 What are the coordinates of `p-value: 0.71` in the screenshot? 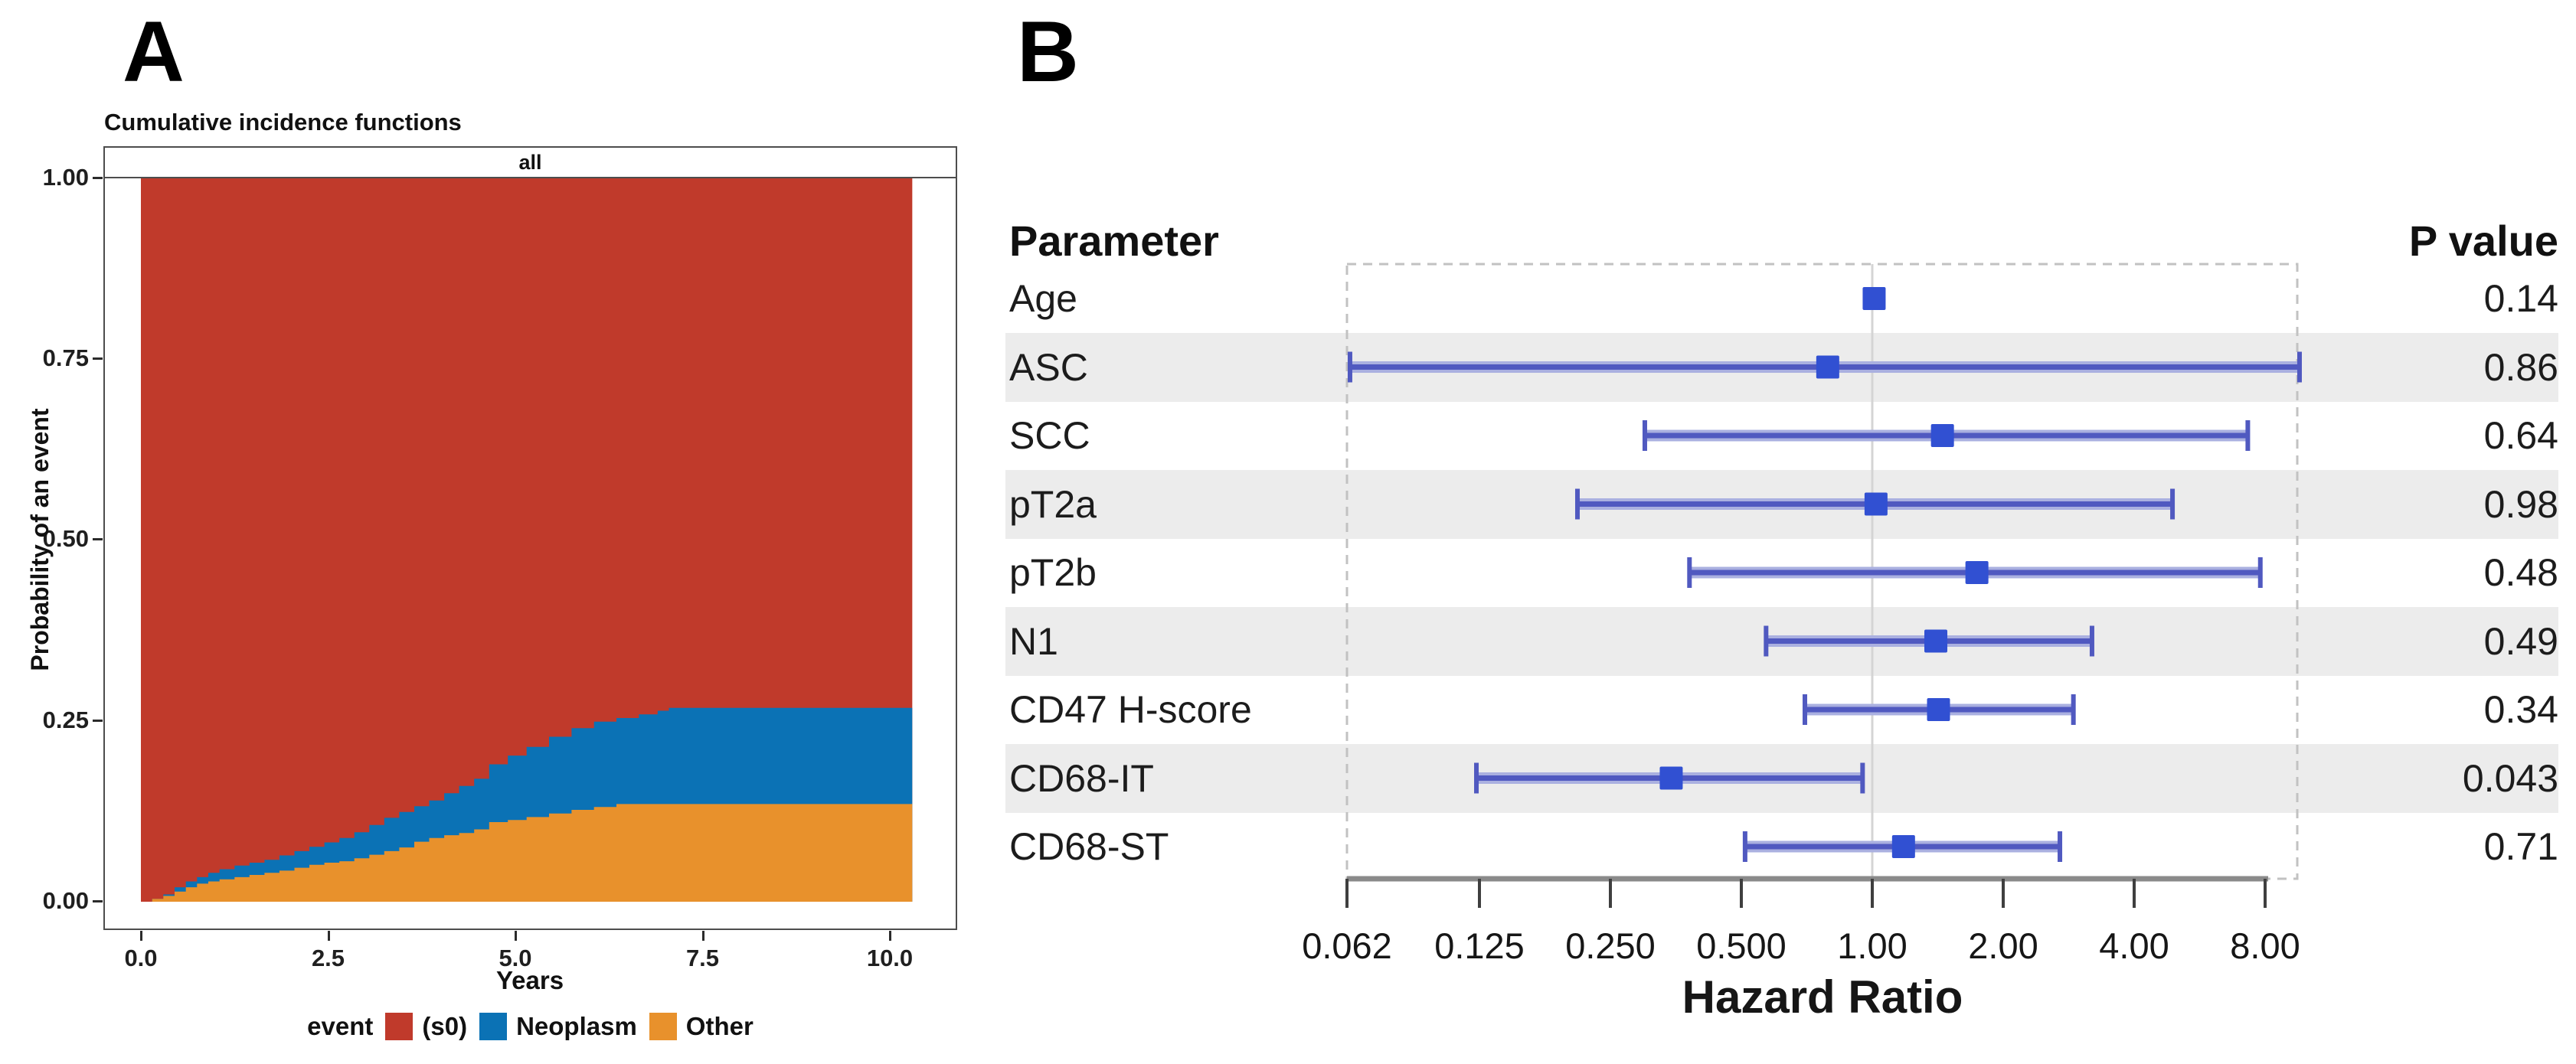 It's located at (2520, 846).